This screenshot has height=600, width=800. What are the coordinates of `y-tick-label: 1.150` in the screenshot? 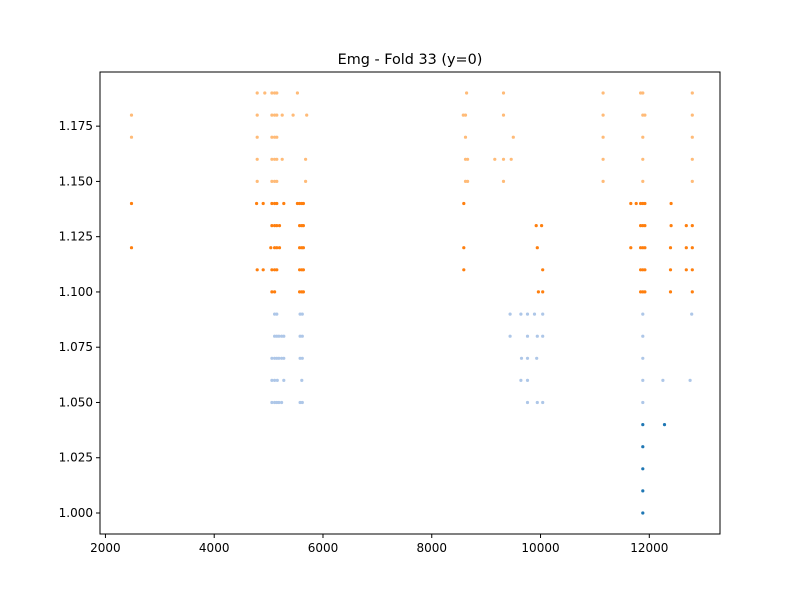 It's located at (76, 181).